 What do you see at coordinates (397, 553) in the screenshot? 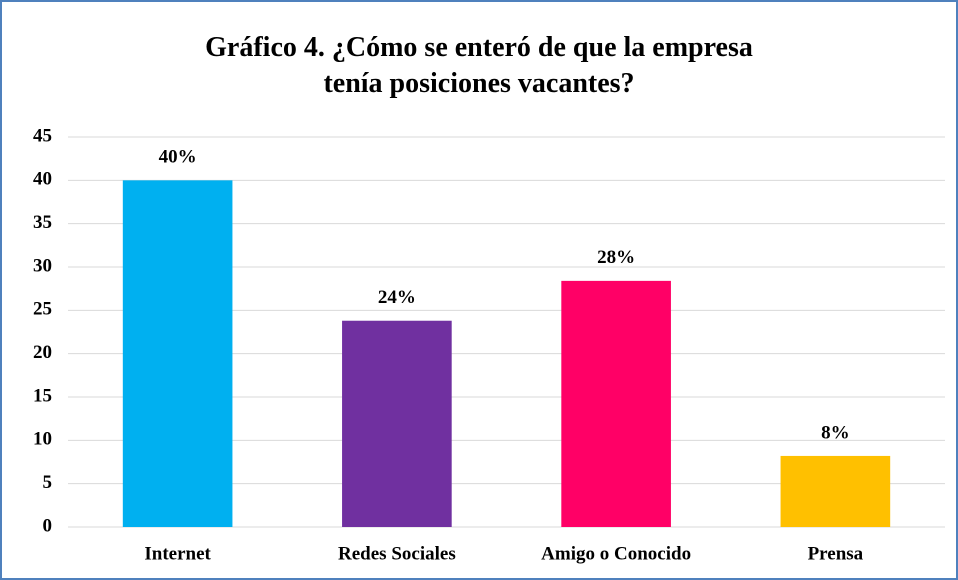
I see `x-tick-label: Redes Sociales` at bounding box center [397, 553].